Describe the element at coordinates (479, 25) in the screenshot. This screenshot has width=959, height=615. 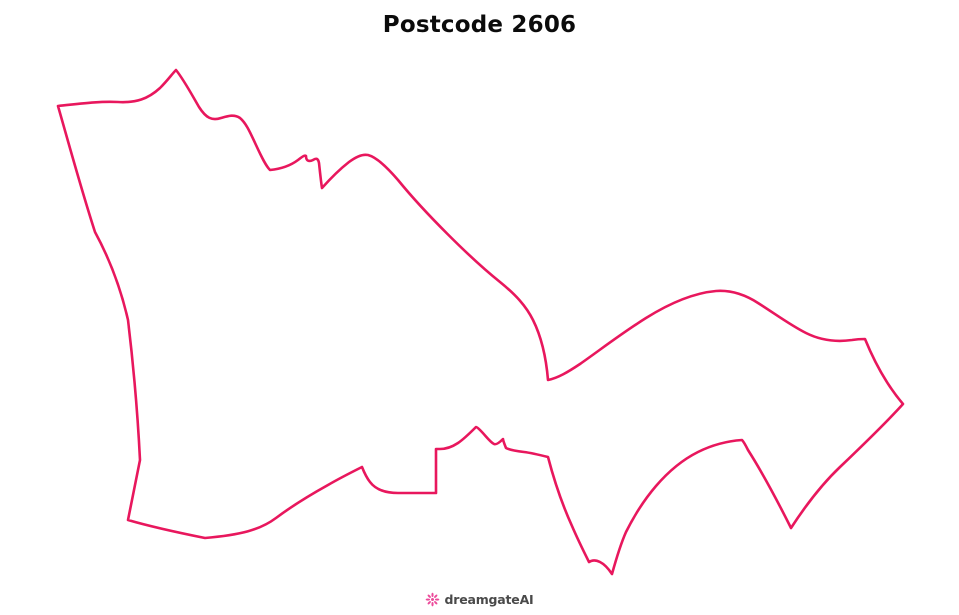
I see `page-title: Postcode 2606` at that location.